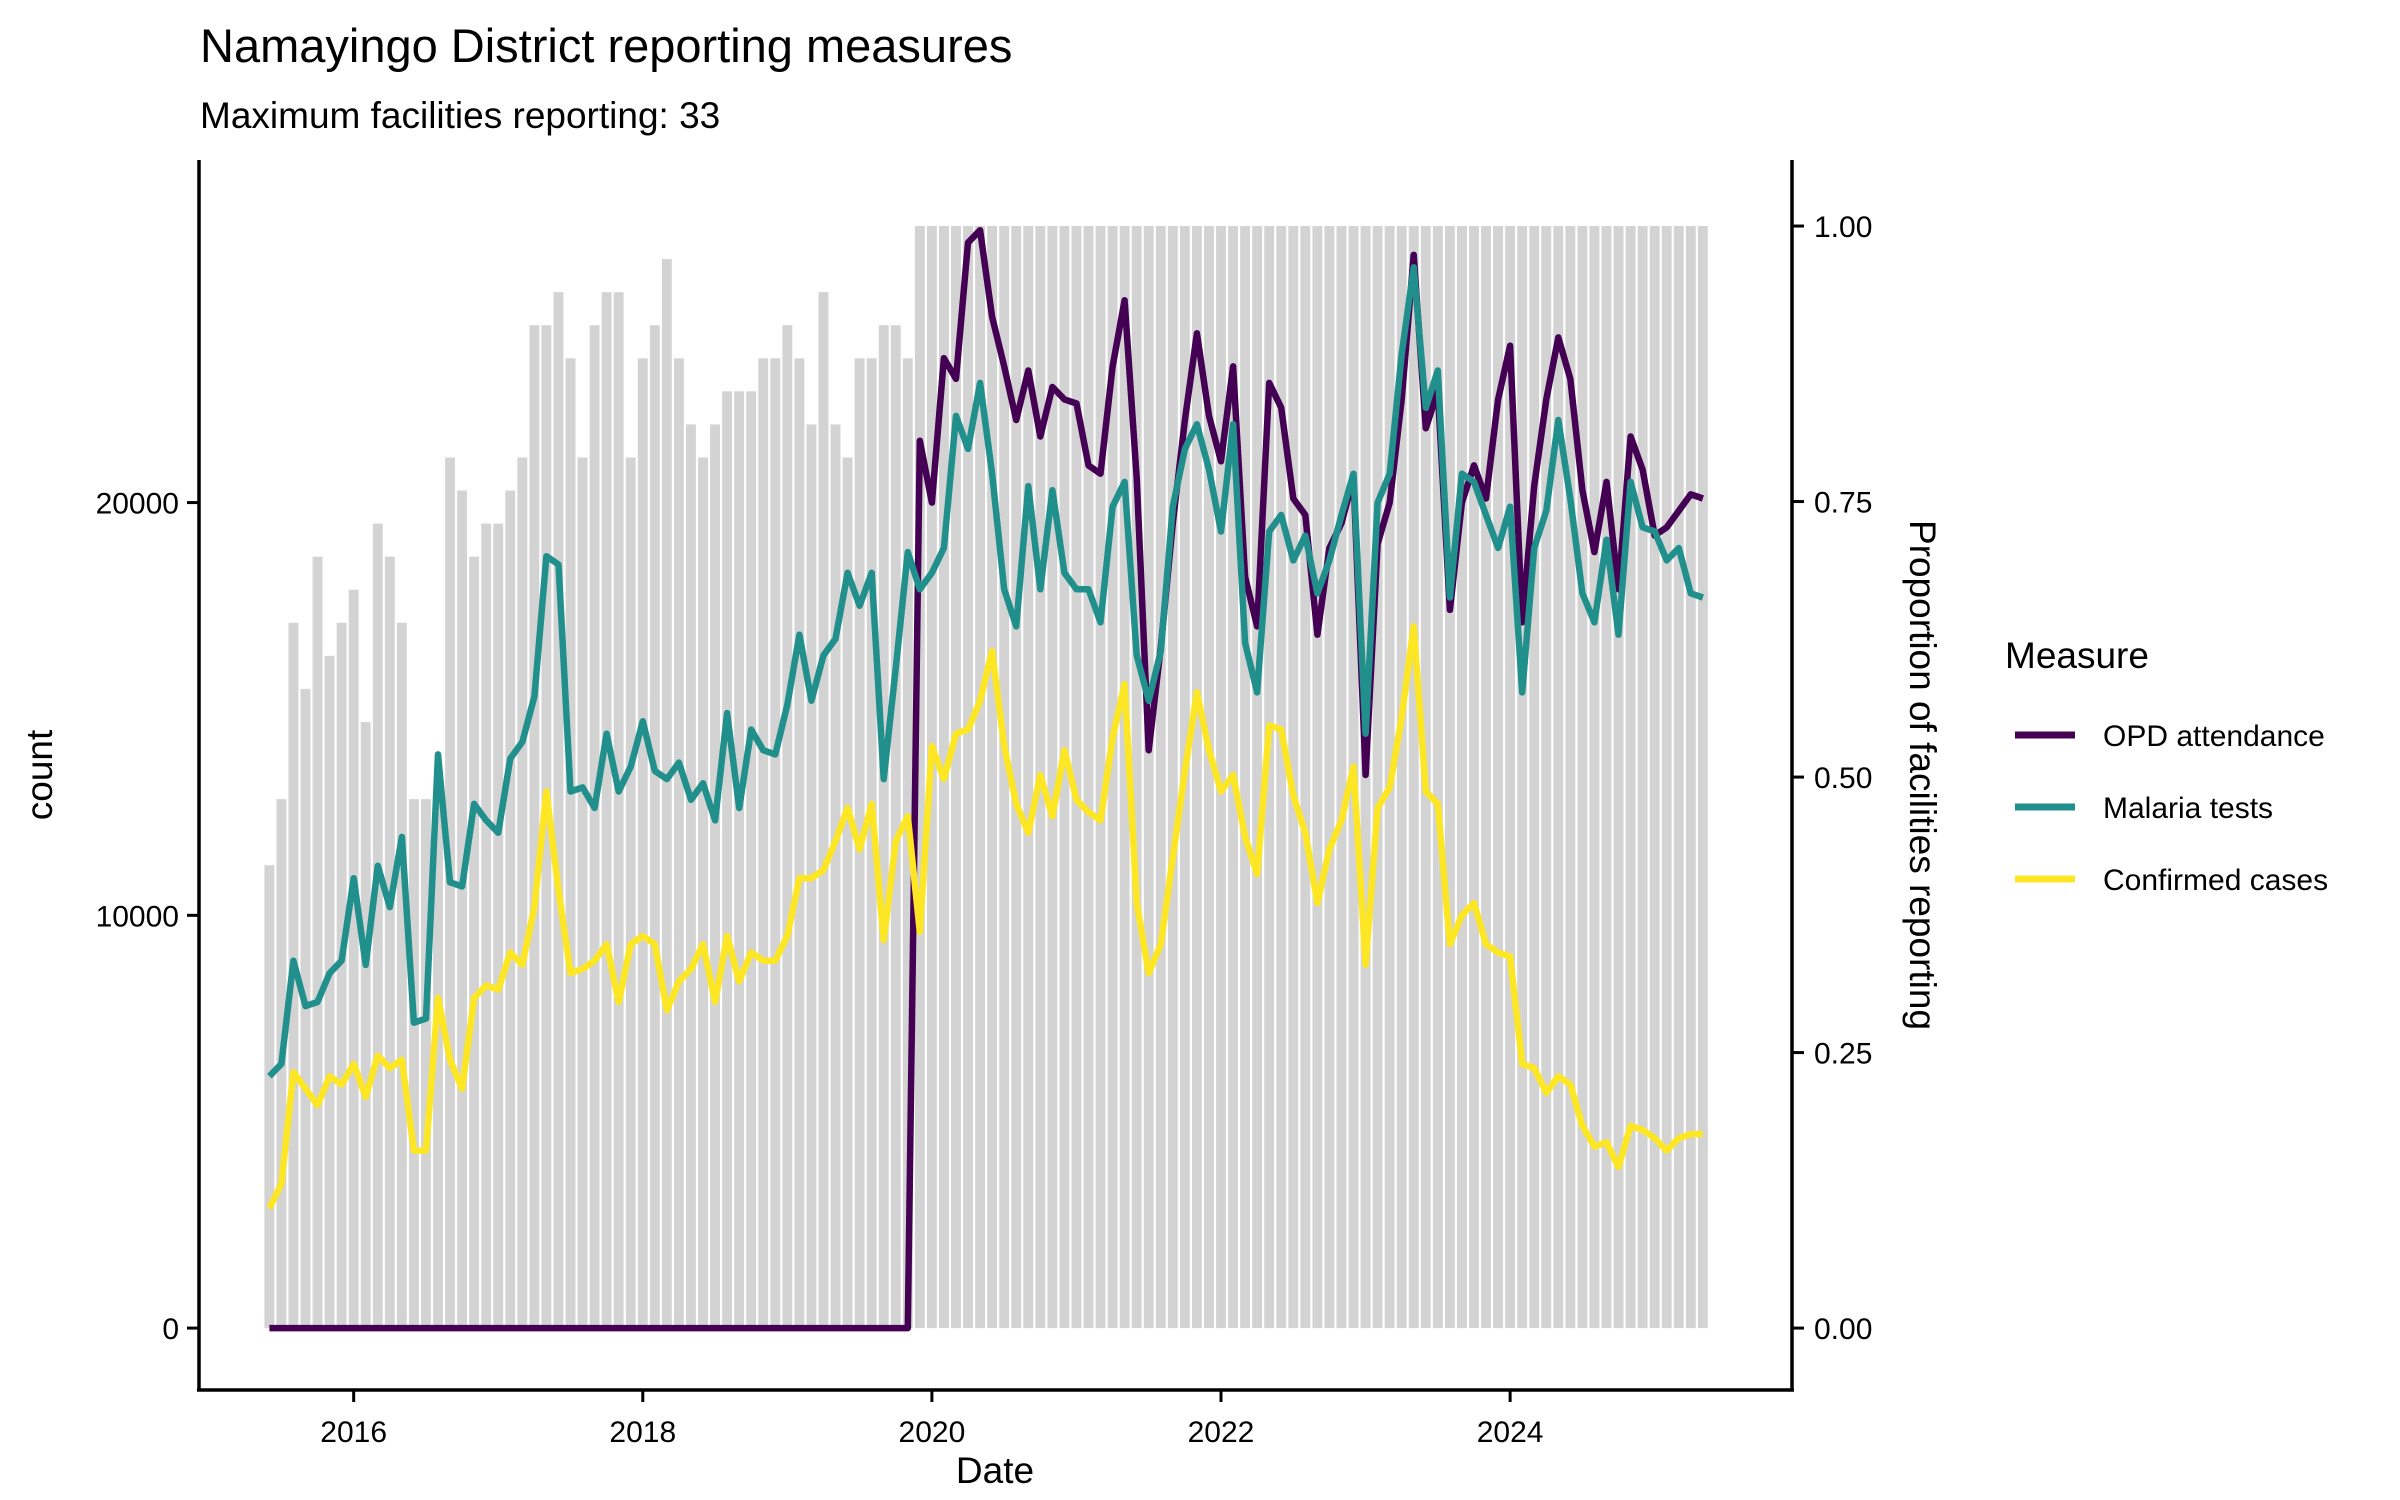  What do you see at coordinates (1843, 778) in the screenshot?
I see `y2-tick-label: 0.50` at bounding box center [1843, 778].